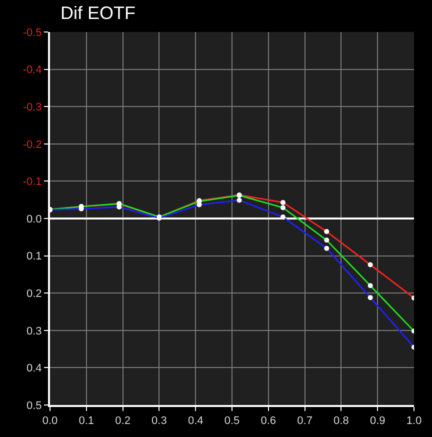 The height and width of the screenshot is (437, 432). What do you see at coordinates (414, 421) in the screenshot?
I see `x-tick-label: 1.0` at bounding box center [414, 421].